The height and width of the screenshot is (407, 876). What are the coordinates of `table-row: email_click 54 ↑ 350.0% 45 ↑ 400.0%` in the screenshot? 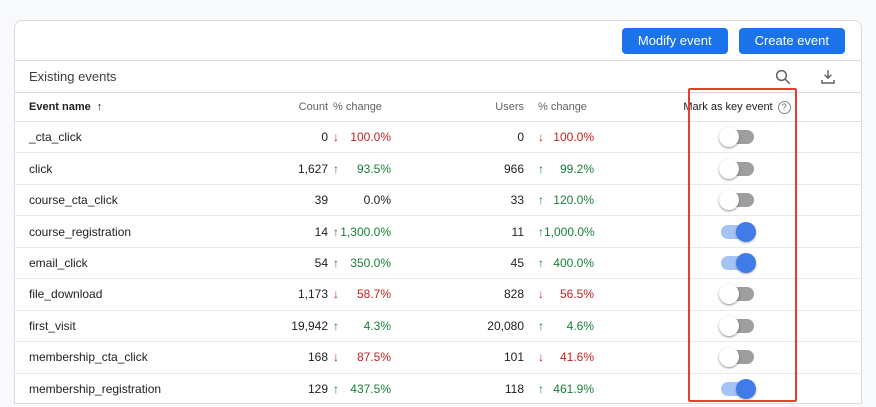 It's located at (438, 264).